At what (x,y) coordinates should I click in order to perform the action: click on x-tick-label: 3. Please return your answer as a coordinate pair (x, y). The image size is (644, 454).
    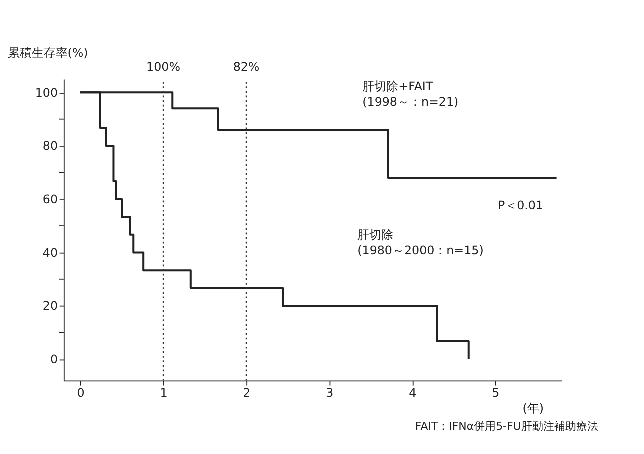
    Looking at the image, I should click on (330, 393).